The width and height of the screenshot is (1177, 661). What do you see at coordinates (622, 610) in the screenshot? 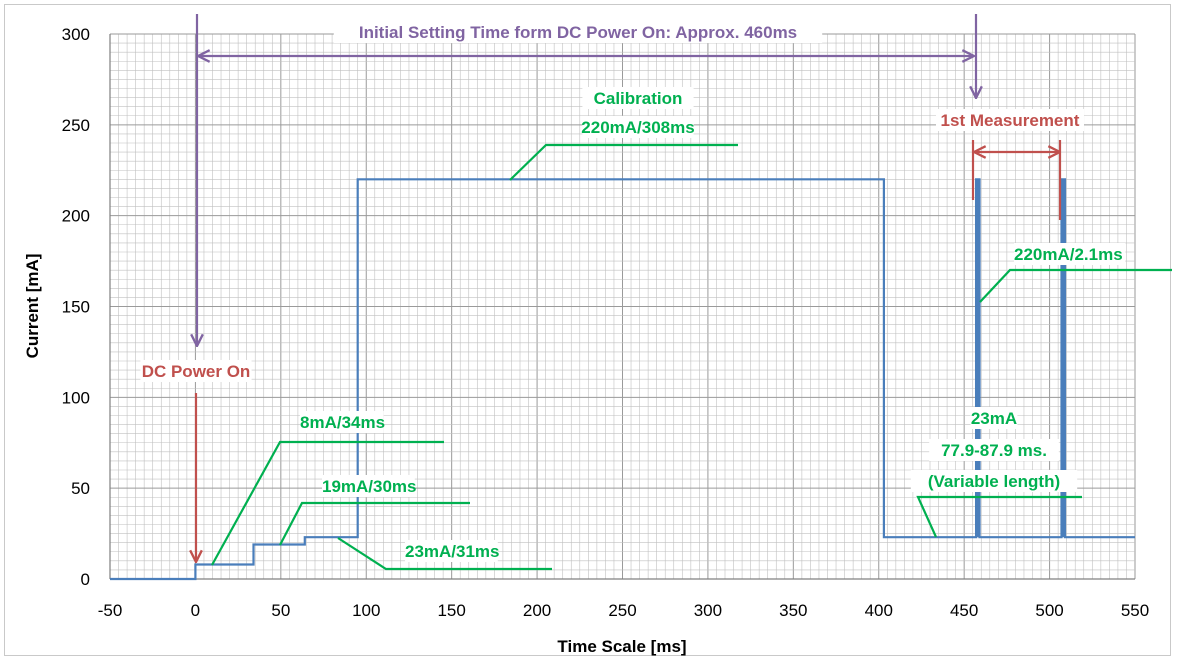
I see `x-tick-label: 250` at bounding box center [622, 610].